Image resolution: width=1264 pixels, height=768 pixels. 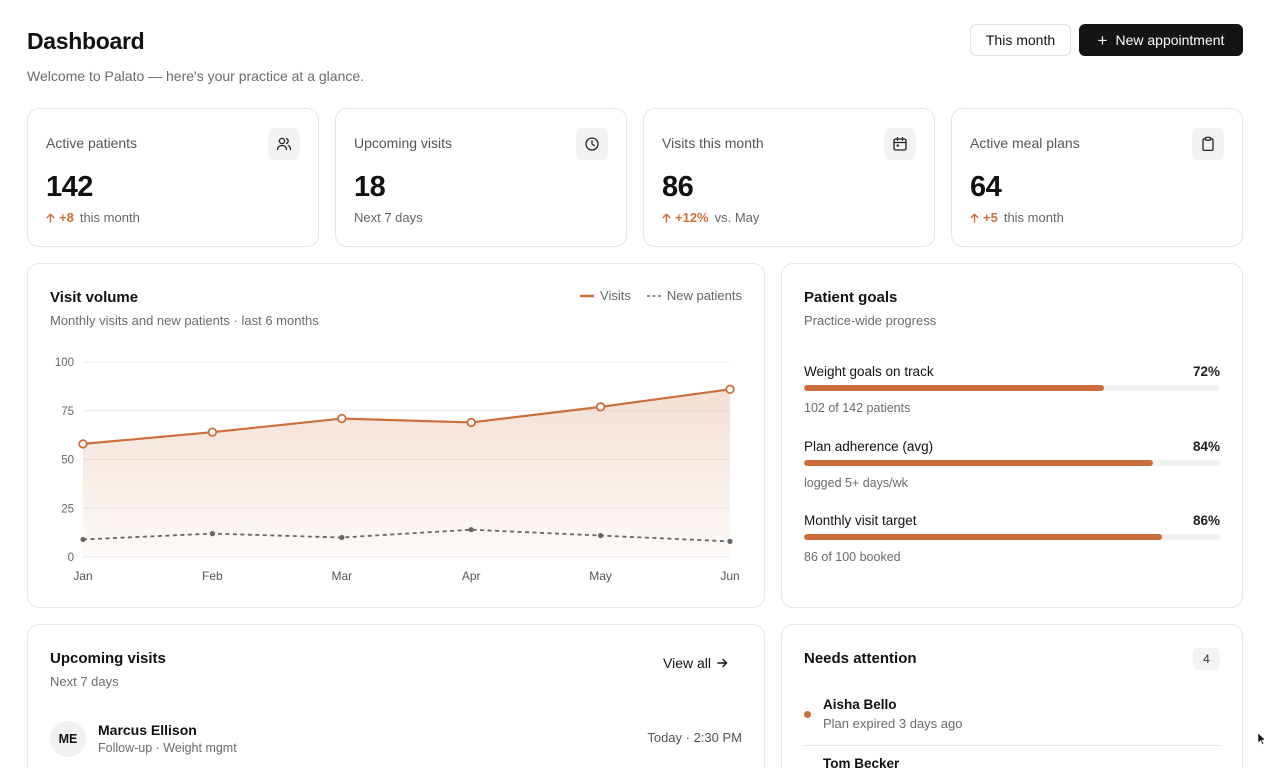 I want to click on legend-new-patients: New patients, so click(x=694, y=295).